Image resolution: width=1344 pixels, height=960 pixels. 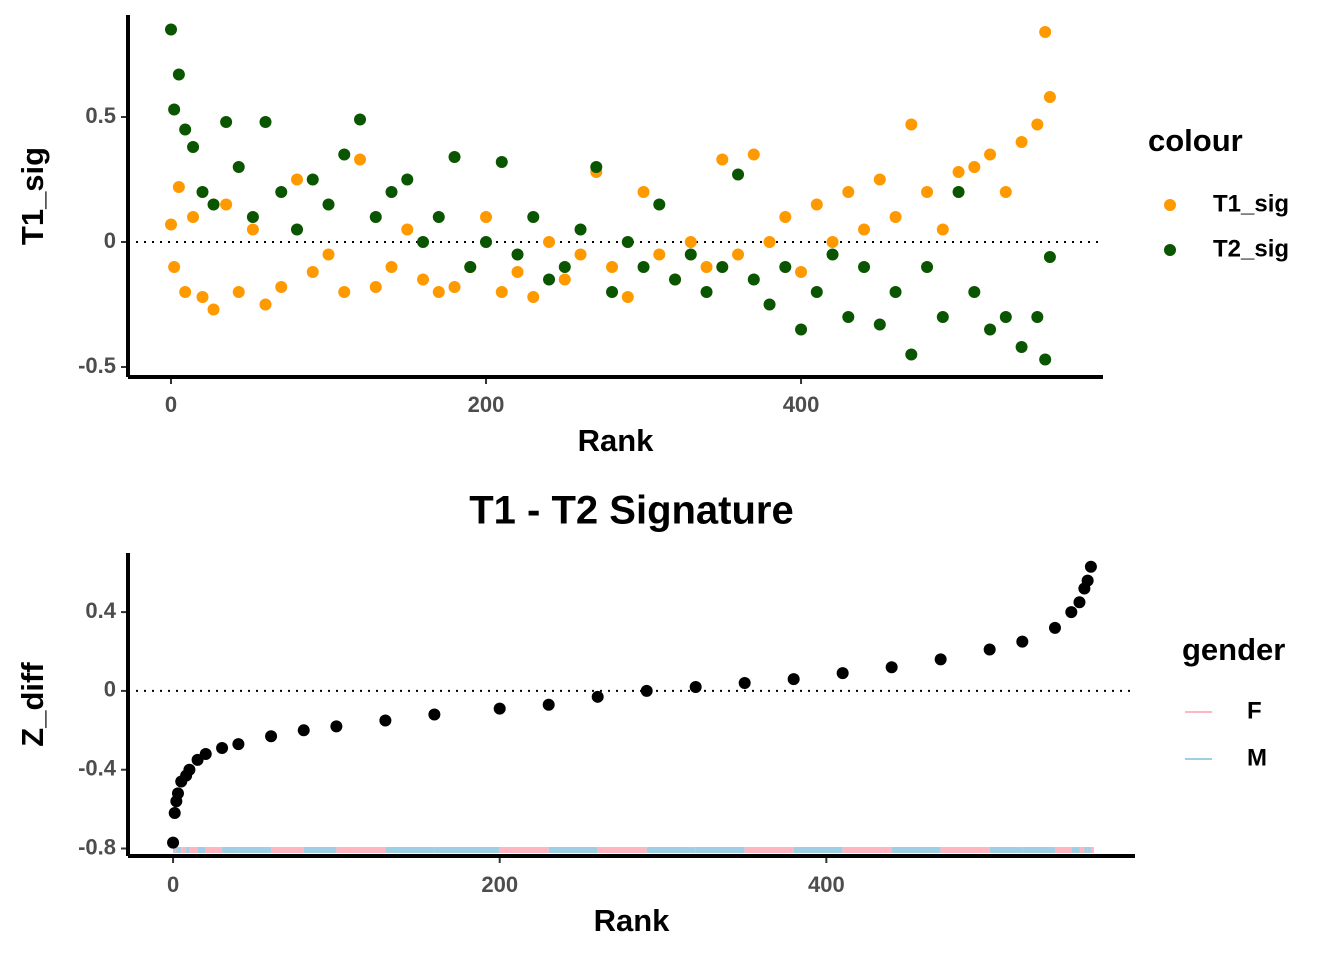 What do you see at coordinates (97, 846) in the screenshot?
I see `y-tick-label: -0.8` at bounding box center [97, 846].